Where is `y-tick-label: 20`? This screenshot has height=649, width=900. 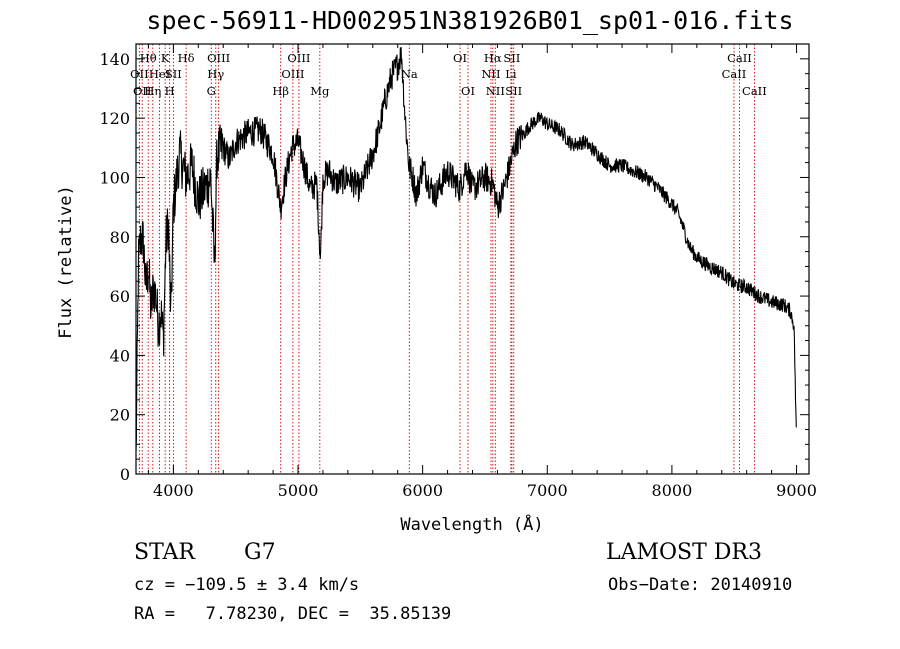
y-tick-label: 20 is located at coordinates (120, 415).